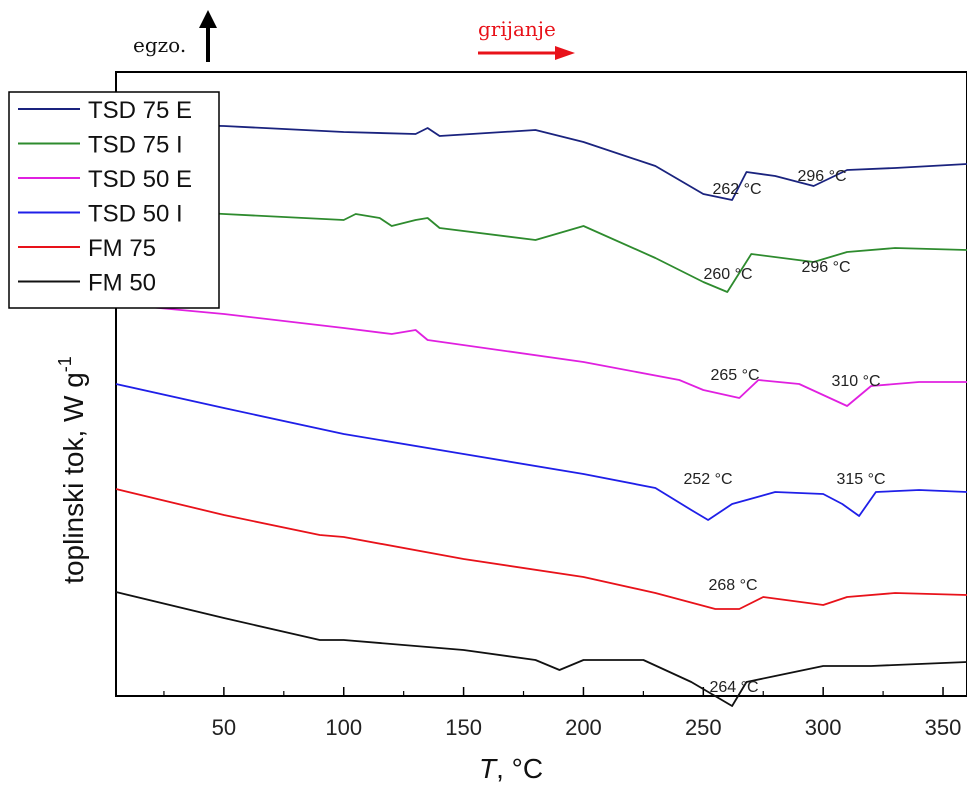  I want to click on peak-temperature-label: 268 °C, so click(732, 585).